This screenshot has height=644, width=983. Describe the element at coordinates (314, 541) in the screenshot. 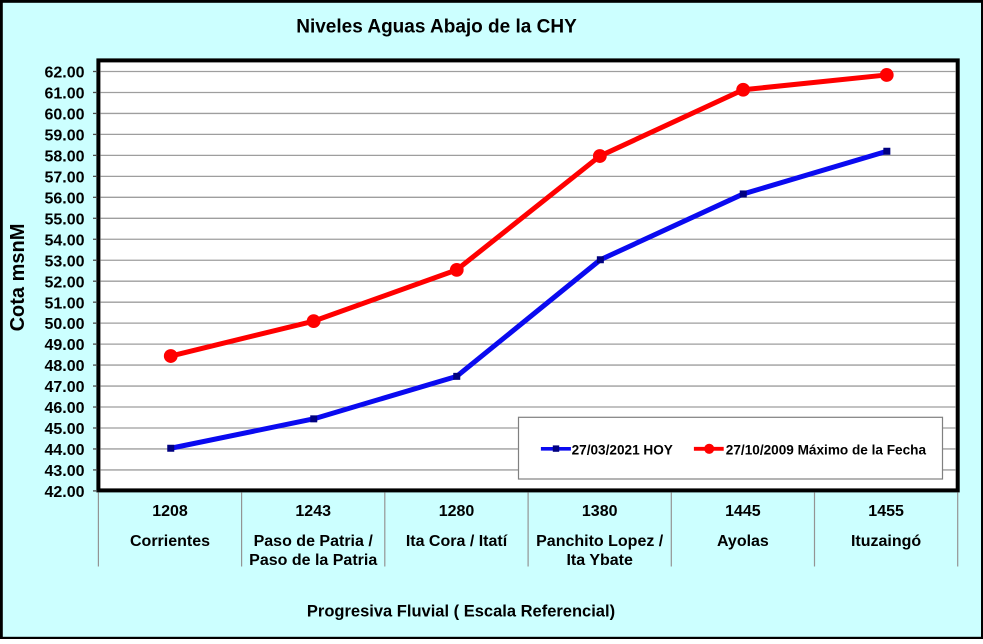

I see `svg-text: Paso de Patria /` at that location.